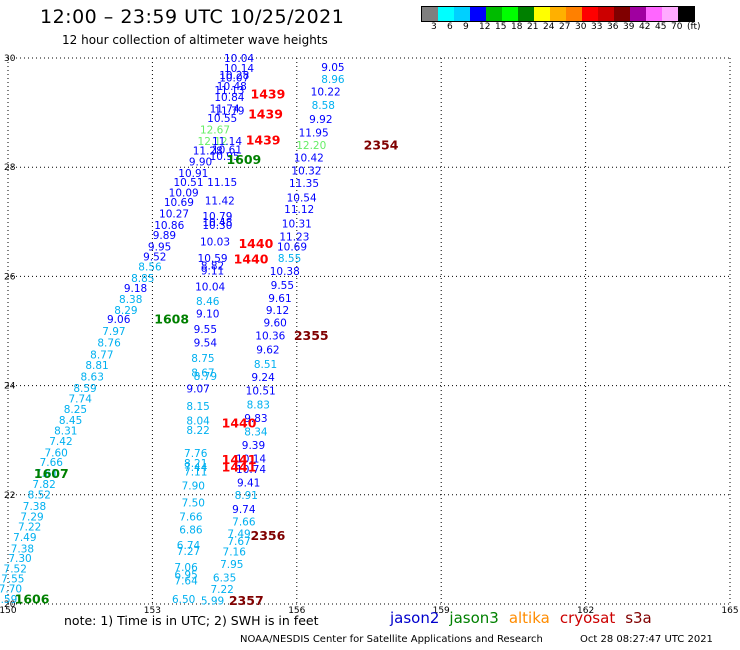 The image size is (740, 650). Describe the element at coordinates (549, 27) in the screenshot. I see `colorbar-label: 24` at that location.